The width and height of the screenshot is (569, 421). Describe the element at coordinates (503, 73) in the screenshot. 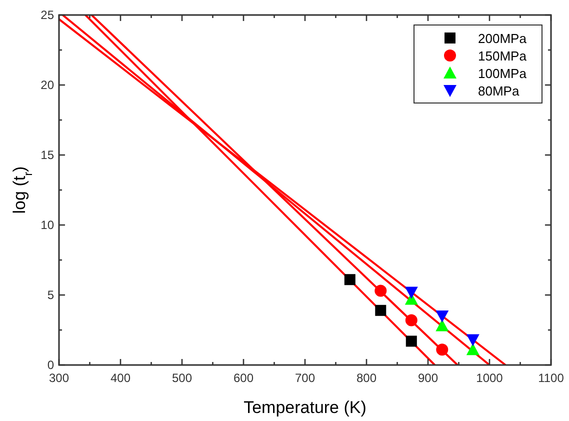

I see `legend-label: 100MPa` at that location.